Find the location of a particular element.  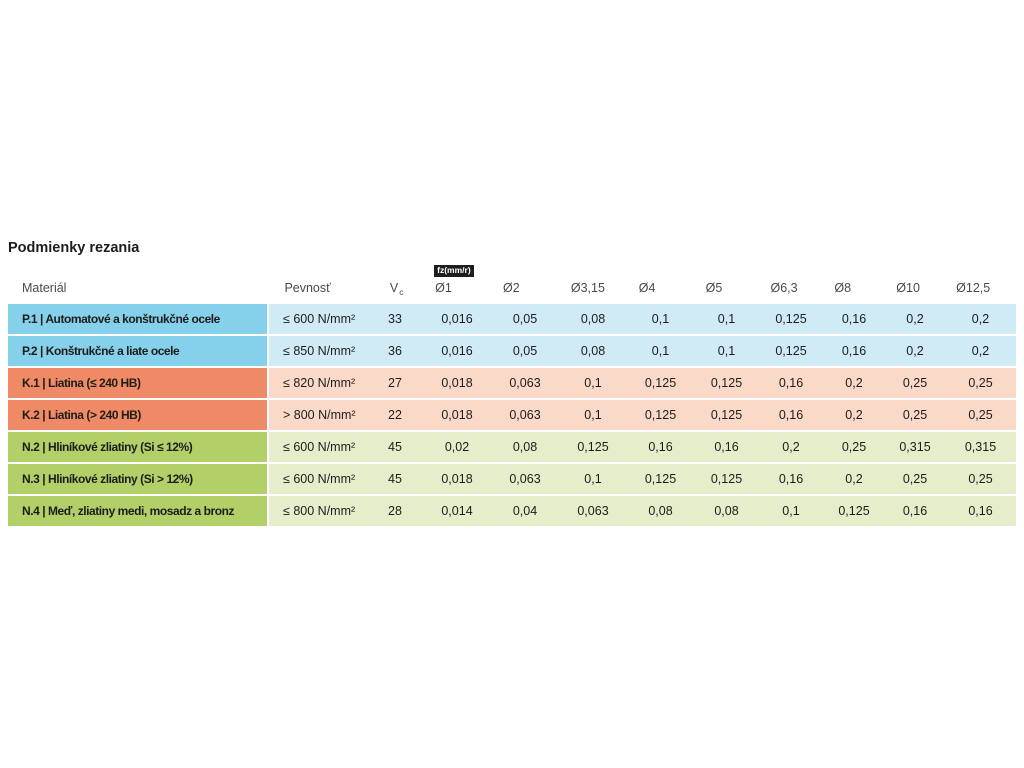

vc-cell: 36 is located at coordinates (395, 351).